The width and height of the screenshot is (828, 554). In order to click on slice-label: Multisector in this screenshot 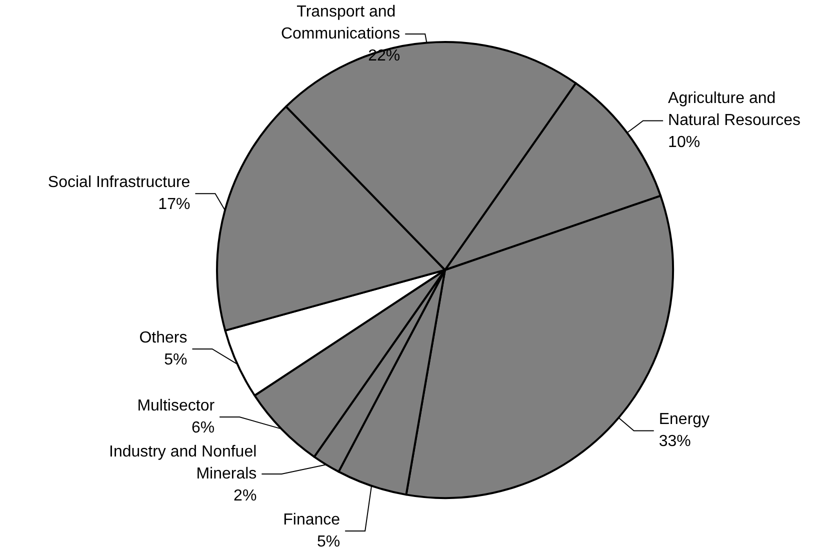, I will do `click(176, 406)`.